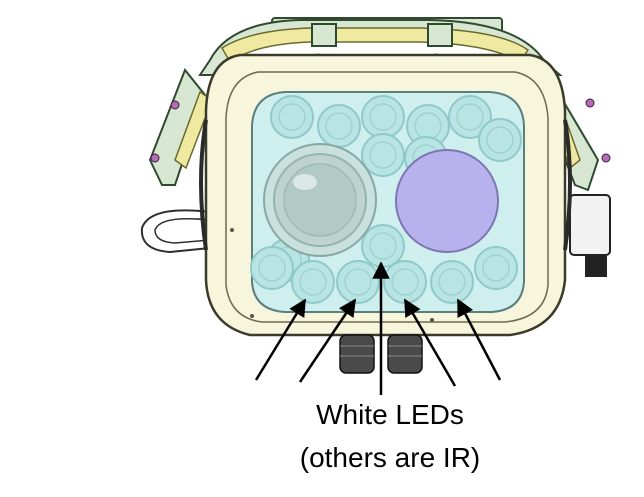  Describe the element at coordinates (590, 235) in the screenshot. I see `side-connector` at that location.